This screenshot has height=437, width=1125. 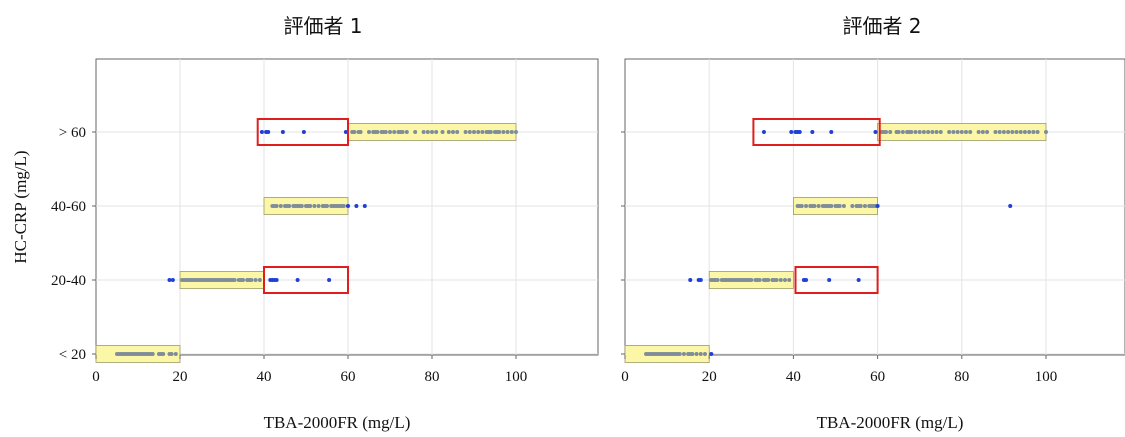 What do you see at coordinates (432, 377) in the screenshot?
I see `x-tick-label: 80` at bounding box center [432, 377].